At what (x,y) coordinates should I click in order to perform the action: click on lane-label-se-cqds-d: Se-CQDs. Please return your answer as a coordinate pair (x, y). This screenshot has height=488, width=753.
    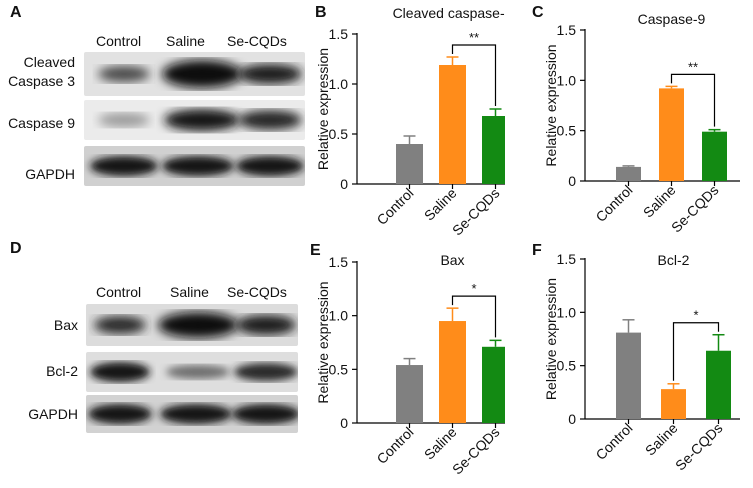
    Looking at the image, I should click on (257, 292).